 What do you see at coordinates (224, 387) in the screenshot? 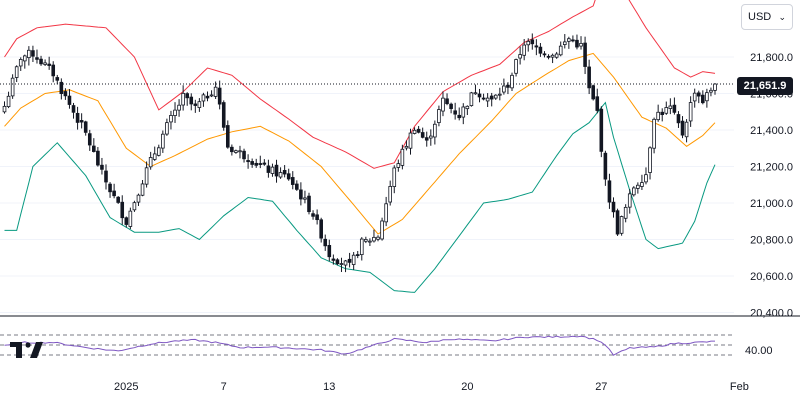
I see `time-axis-tick-label: 7` at bounding box center [224, 387].